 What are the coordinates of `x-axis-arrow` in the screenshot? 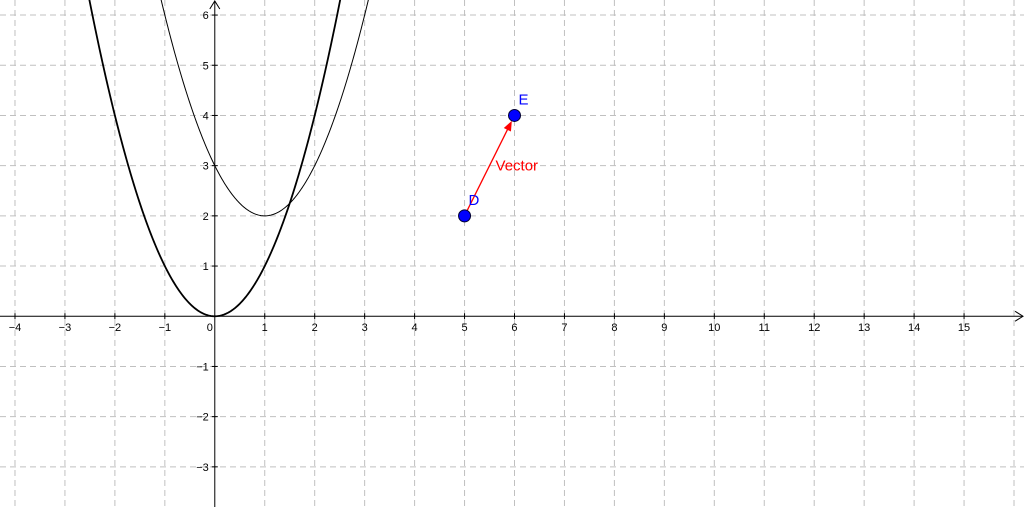 It's located at (1019, 316).